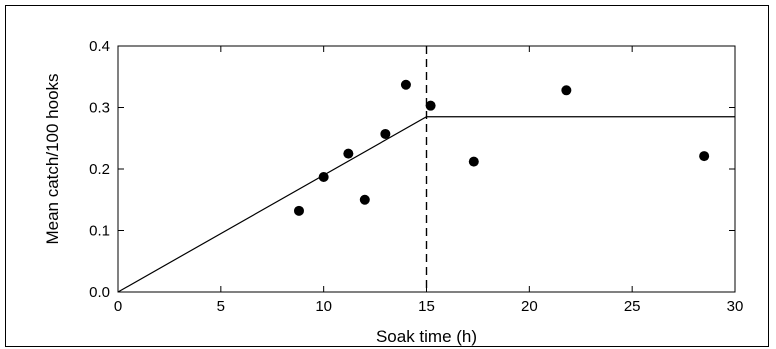 The image size is (776, 349). What do you see at coordinates (99, 169) in the screenshot?
I see `y-tick-label: 0.2` at bounding box center [99, 169].